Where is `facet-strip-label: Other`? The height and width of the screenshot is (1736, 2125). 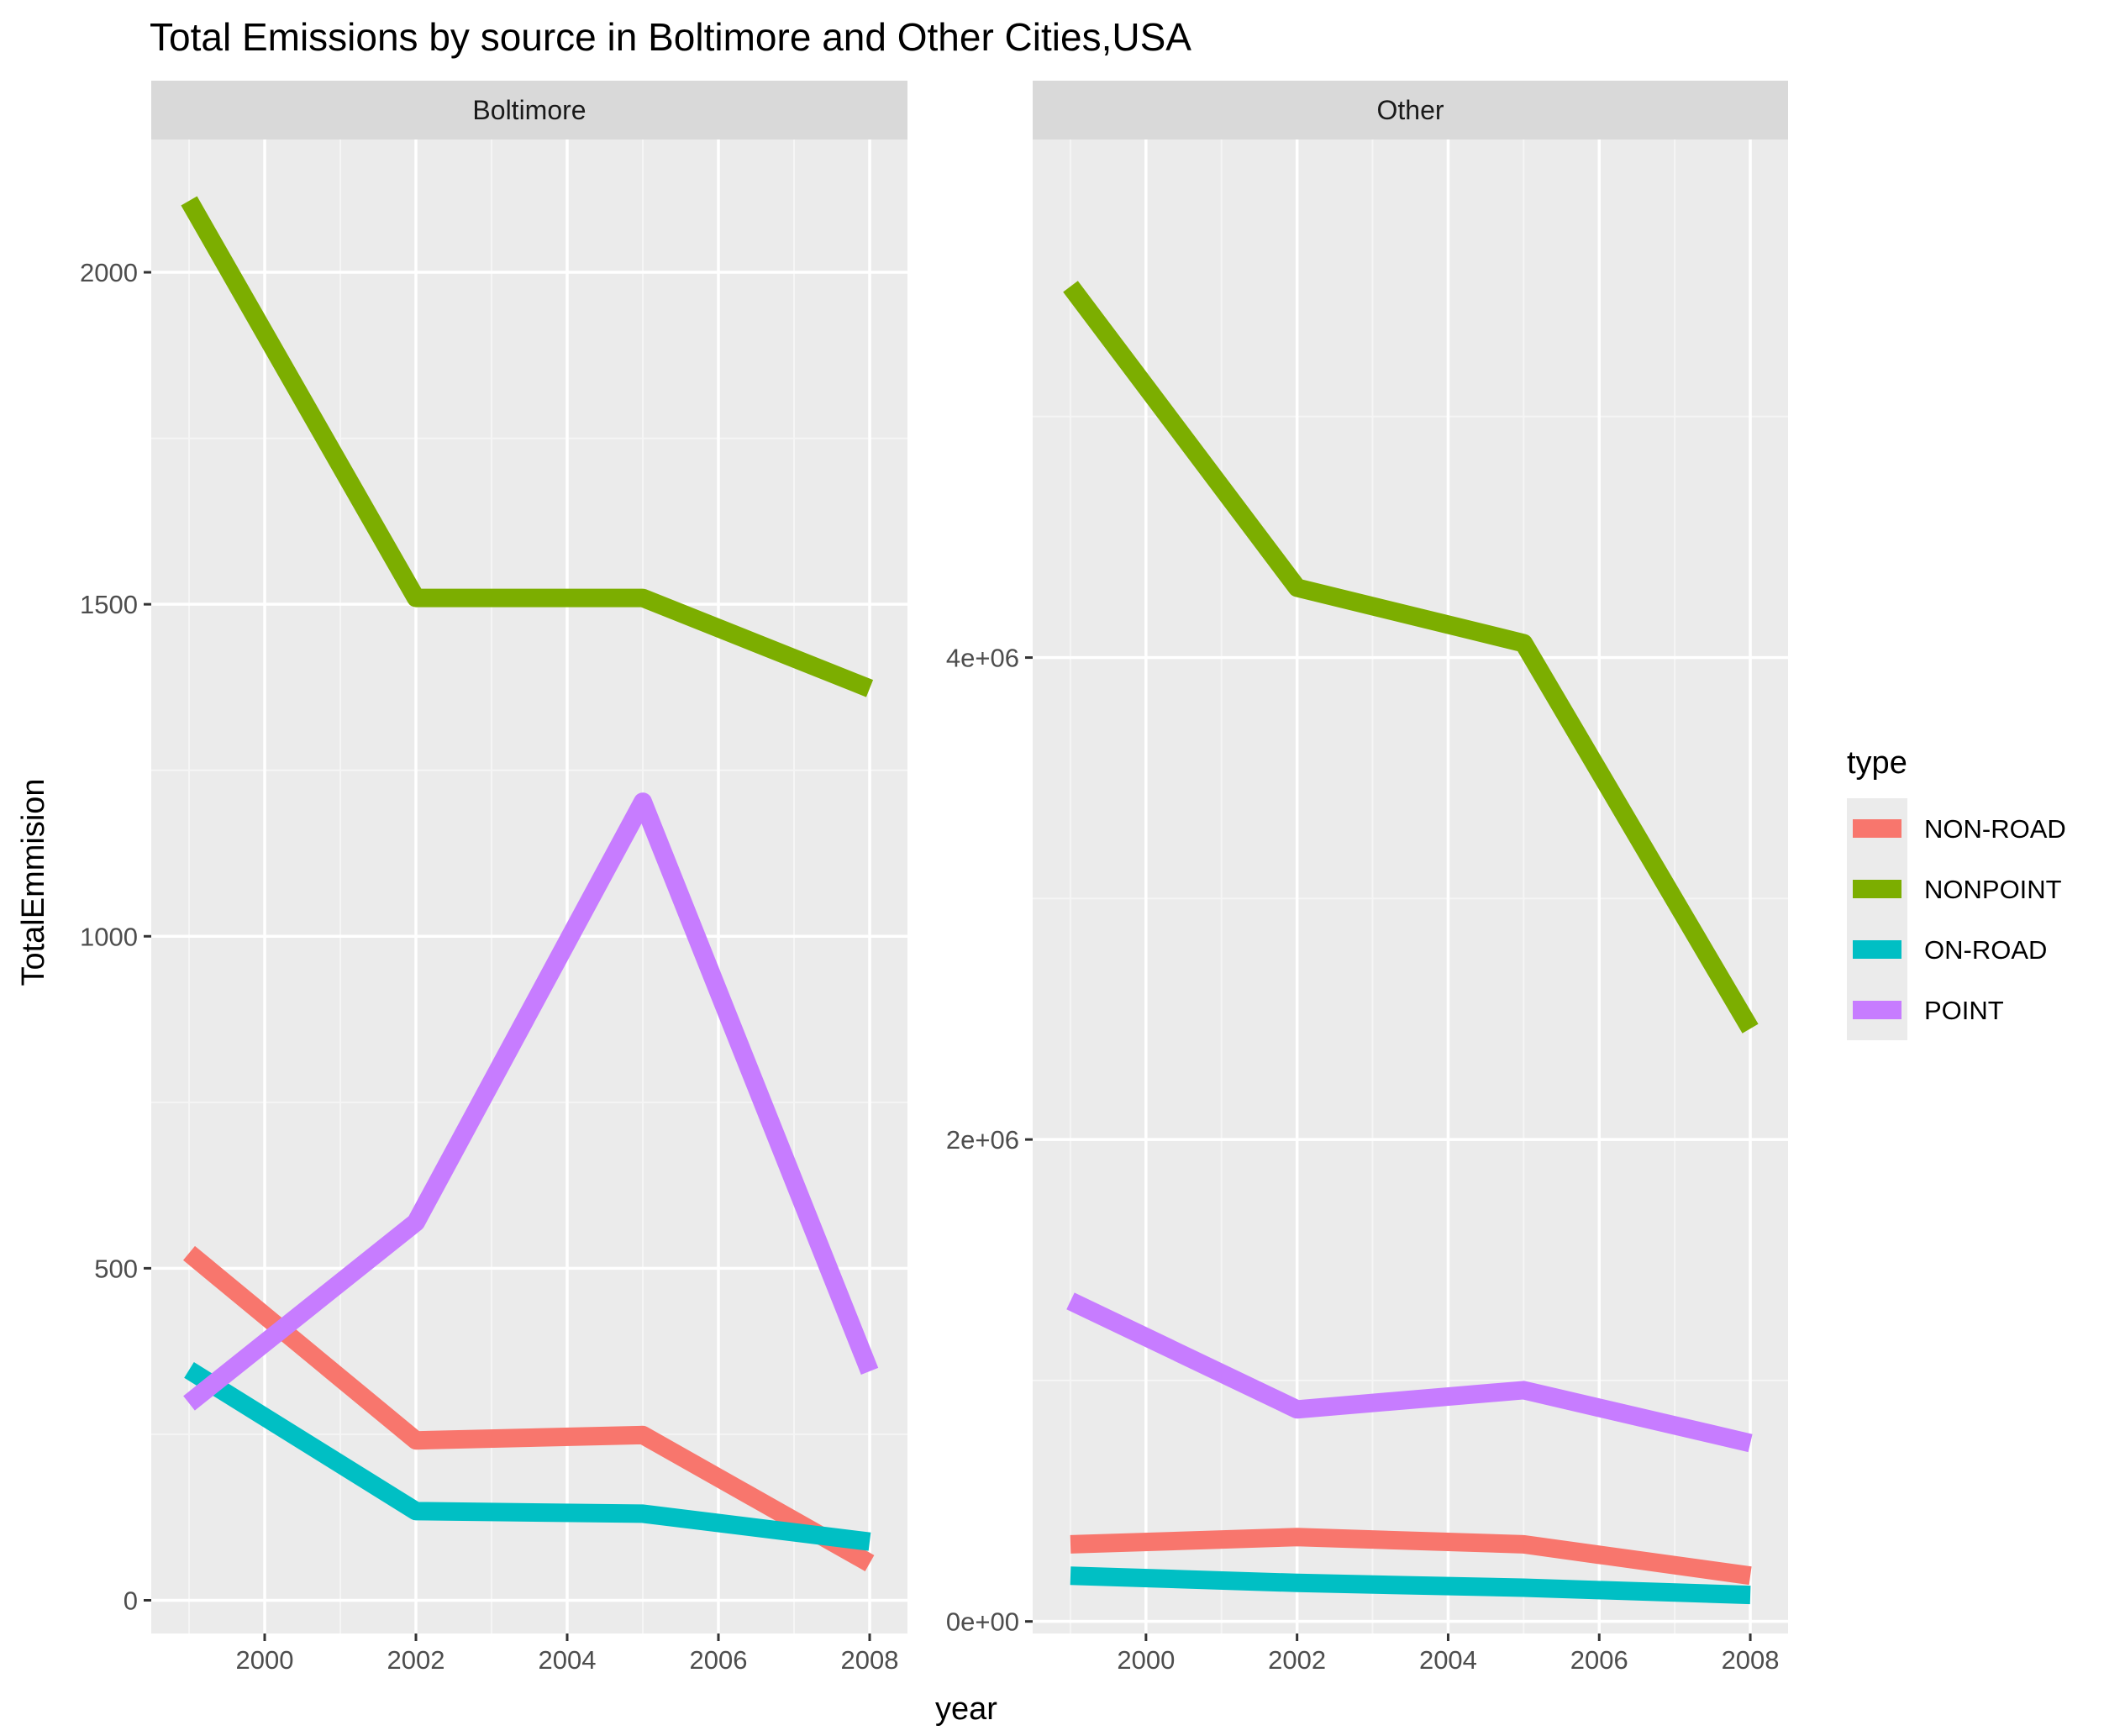 facet-strip-label: Other is located at coordinates (1410, 110).